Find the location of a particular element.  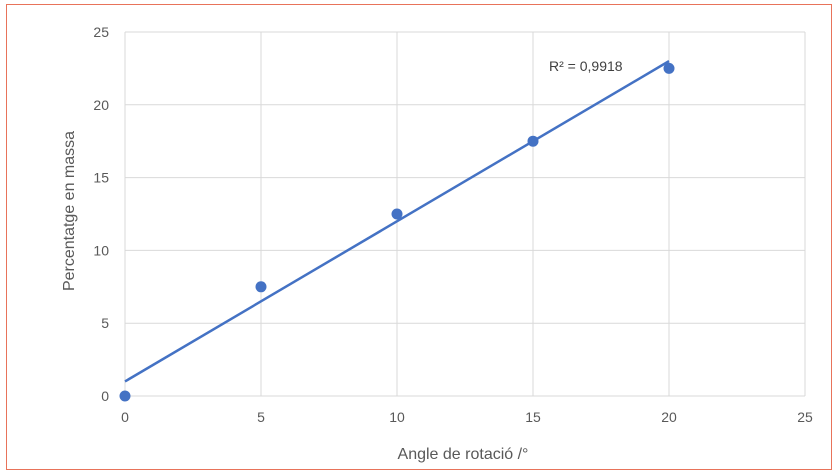

y-tick-label: 20 is located at coordinates (101, 105).